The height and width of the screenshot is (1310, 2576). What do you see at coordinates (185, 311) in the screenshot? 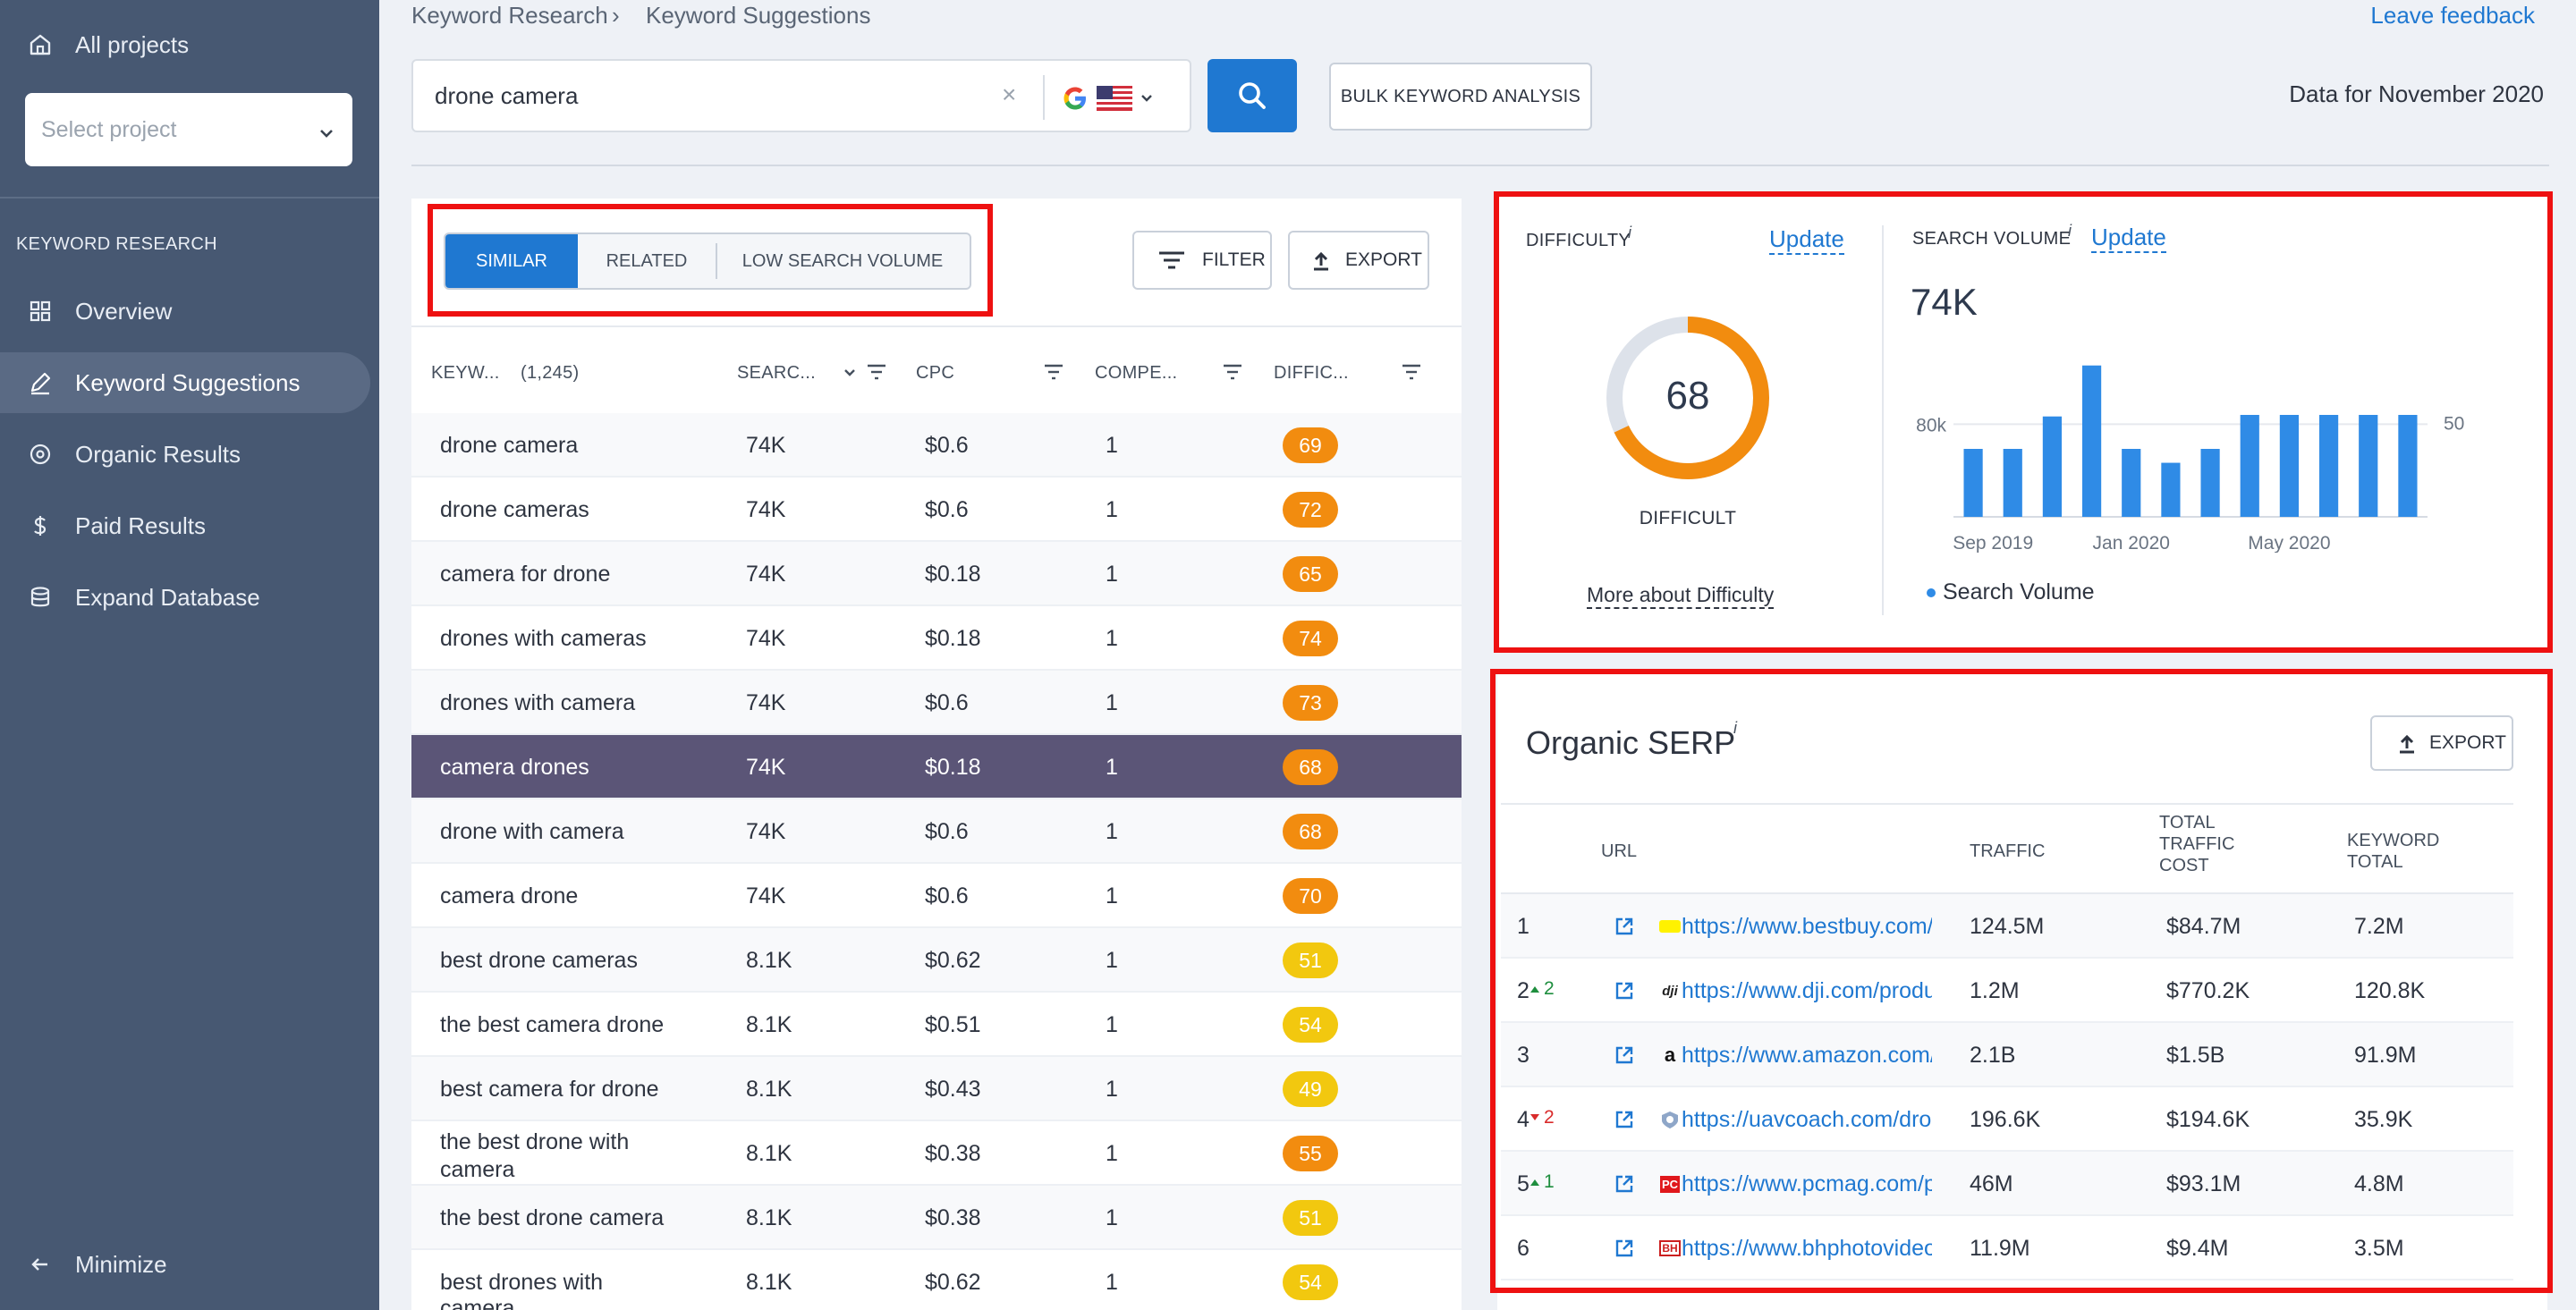
I see `sidebar-item-overview: Overview` at bounding box center [185, 311].